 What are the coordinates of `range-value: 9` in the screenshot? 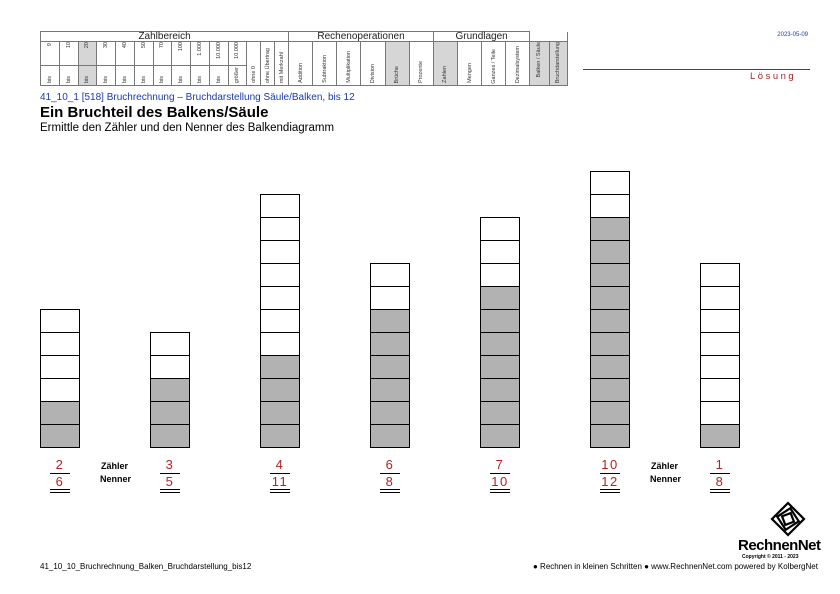 It's located at (49, 44).